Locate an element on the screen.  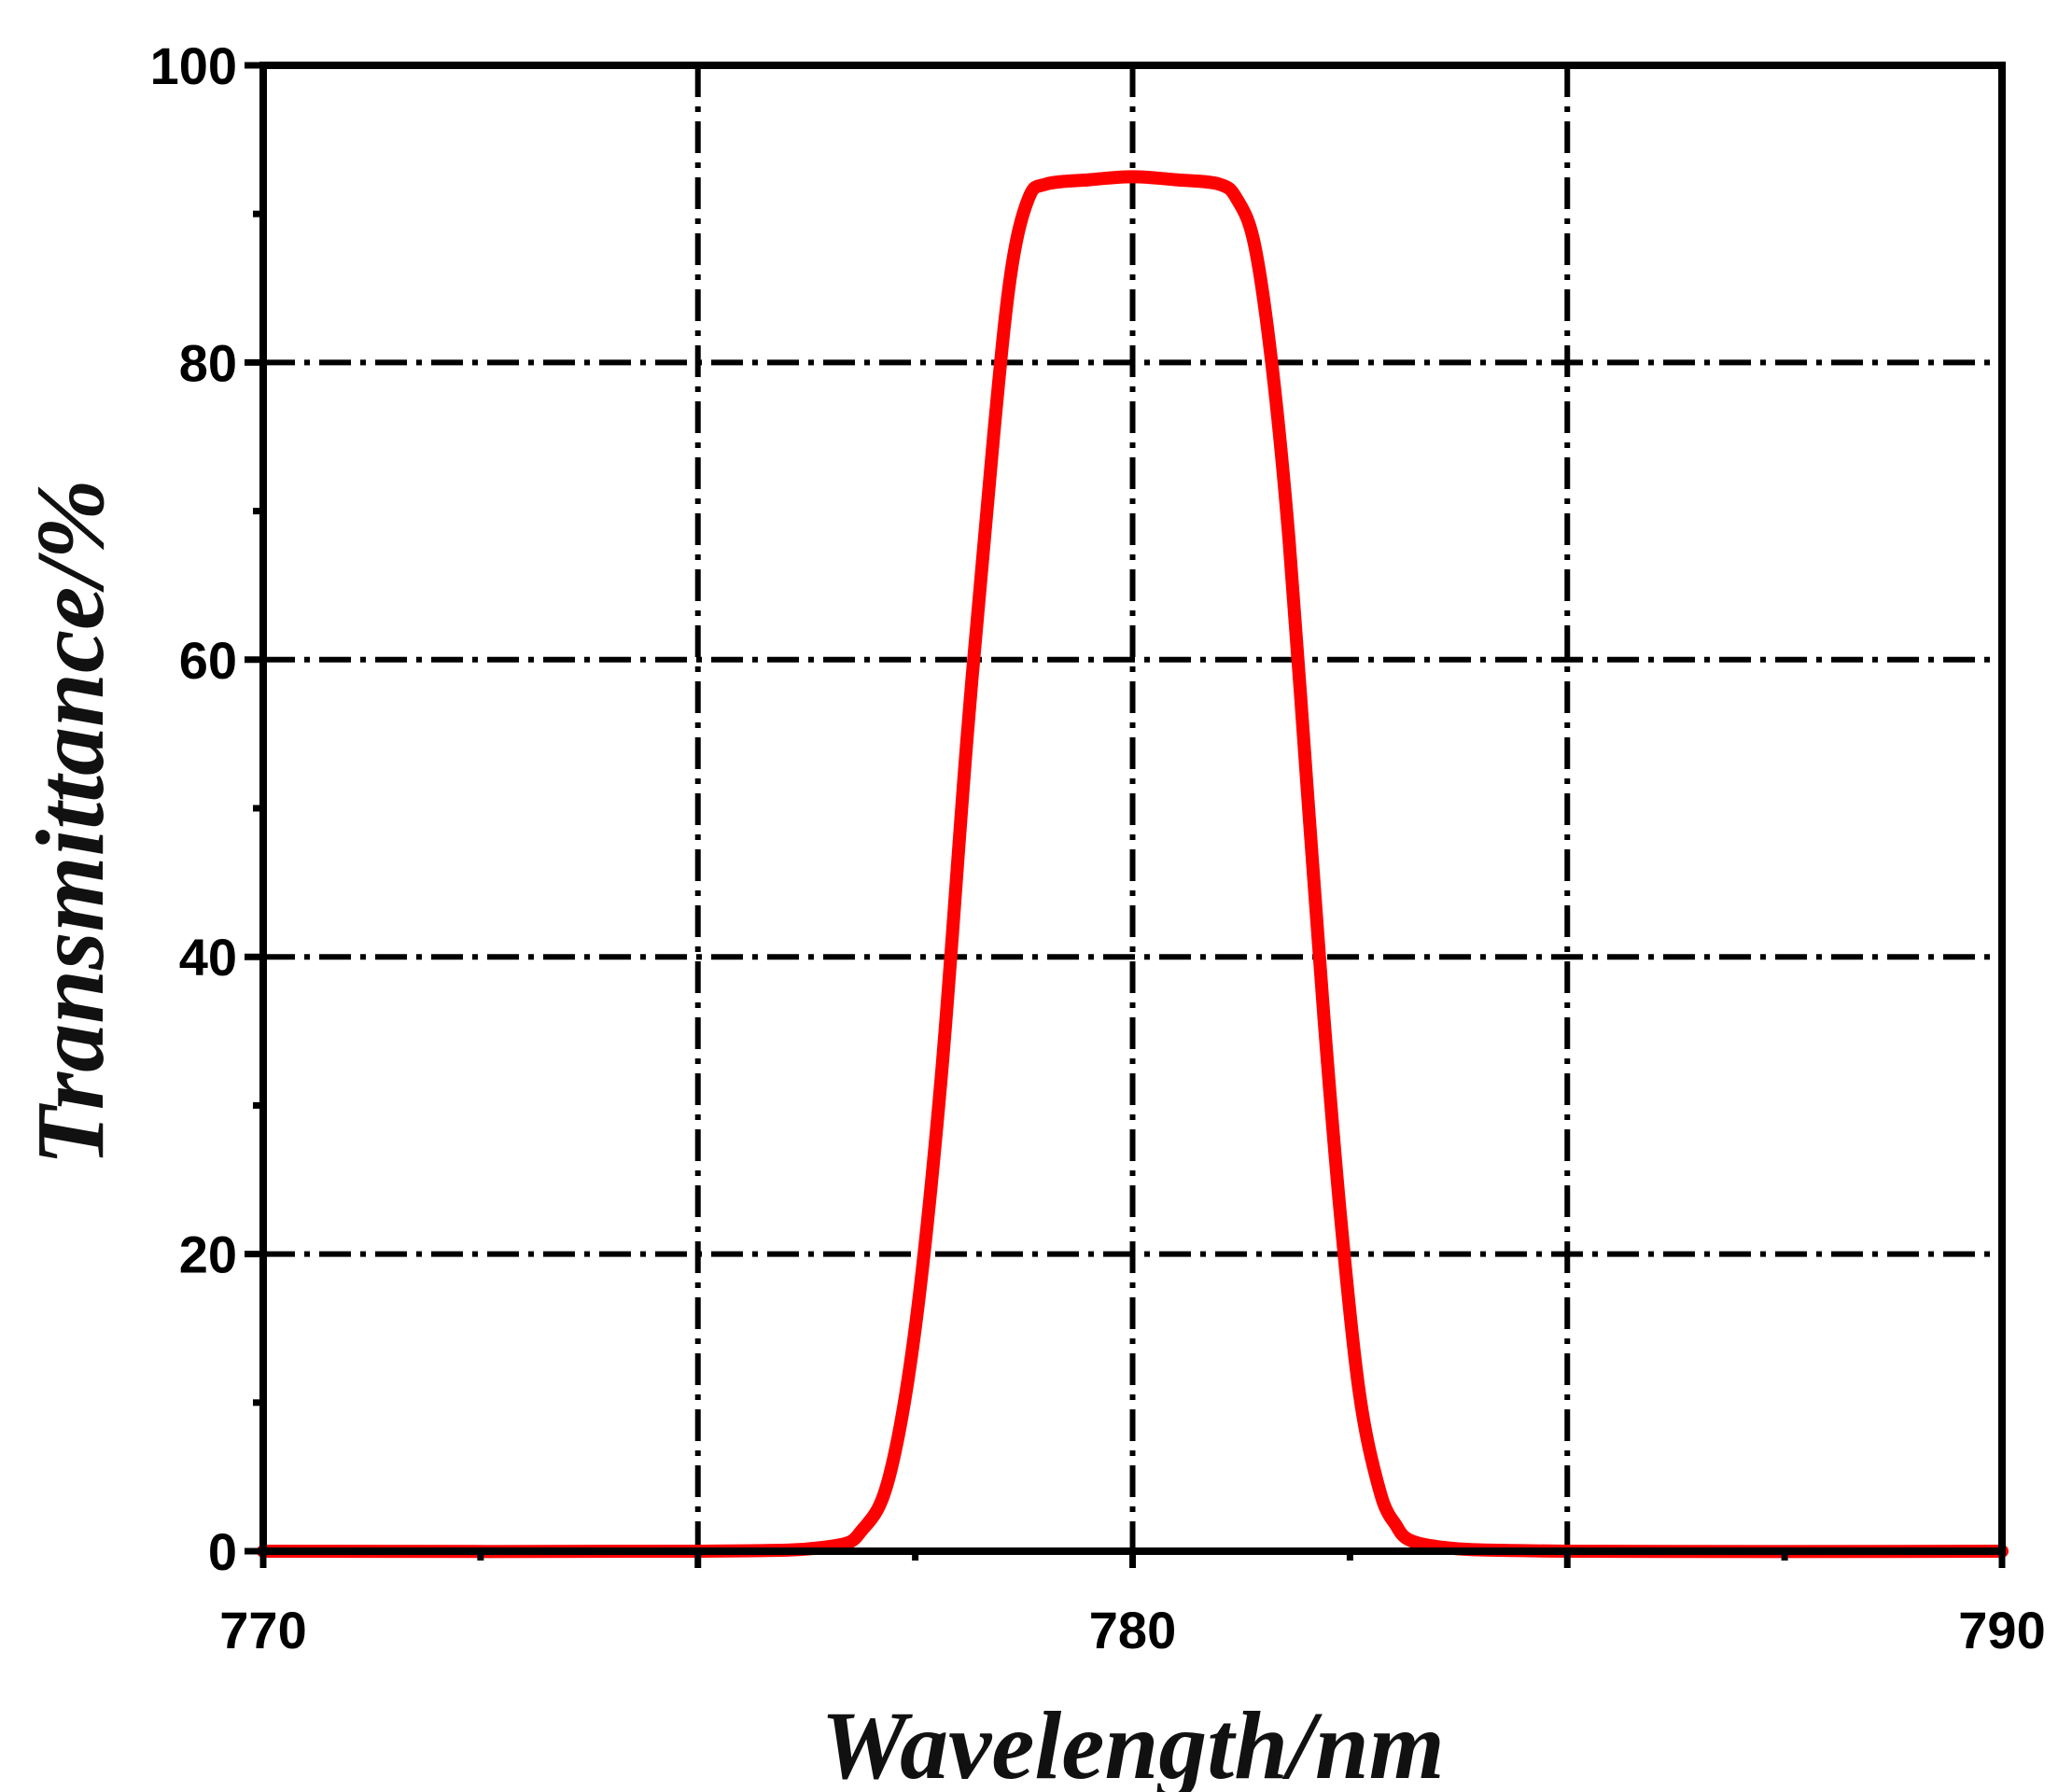
y-tick-label: 100 is located at coordinates (193, 65).